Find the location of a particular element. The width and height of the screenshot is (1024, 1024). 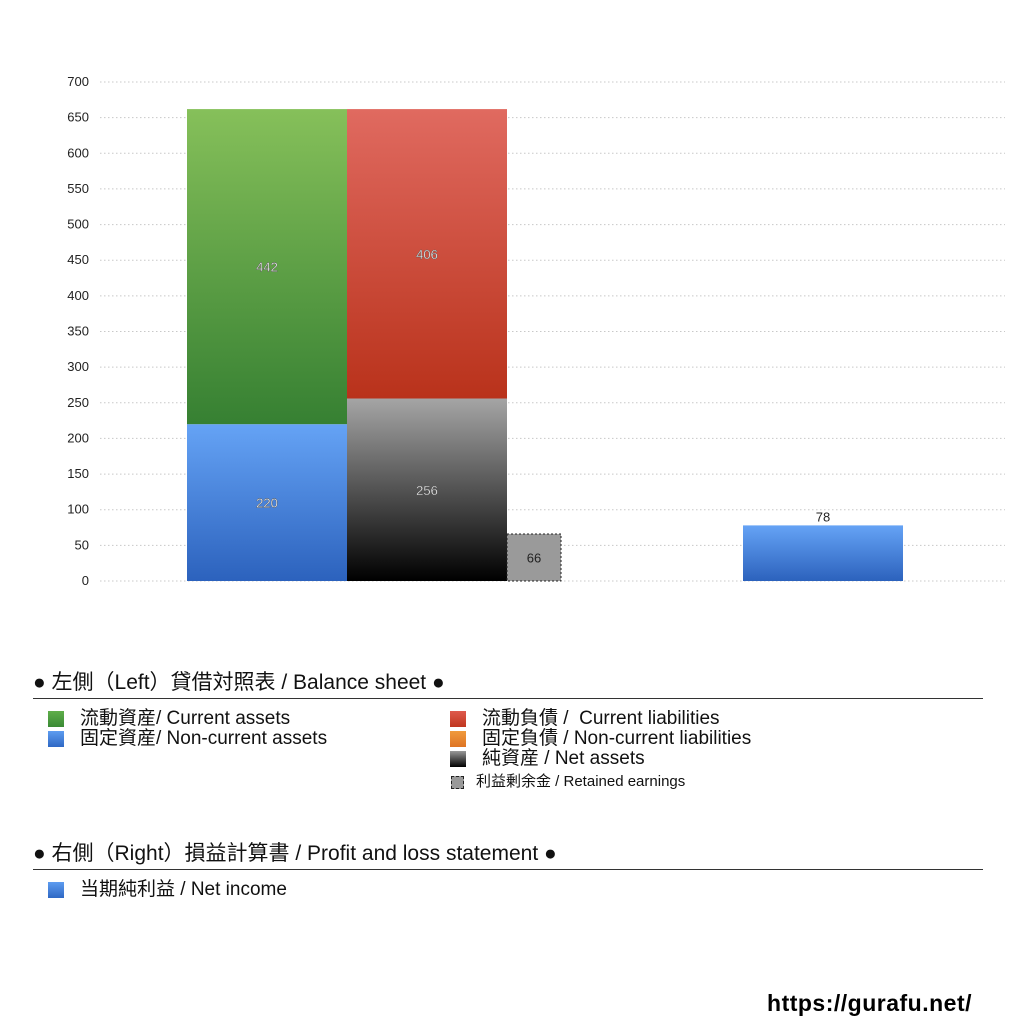

legend-label: 固定負債 / Non-current liabilities is located at coordinates (617, 738).